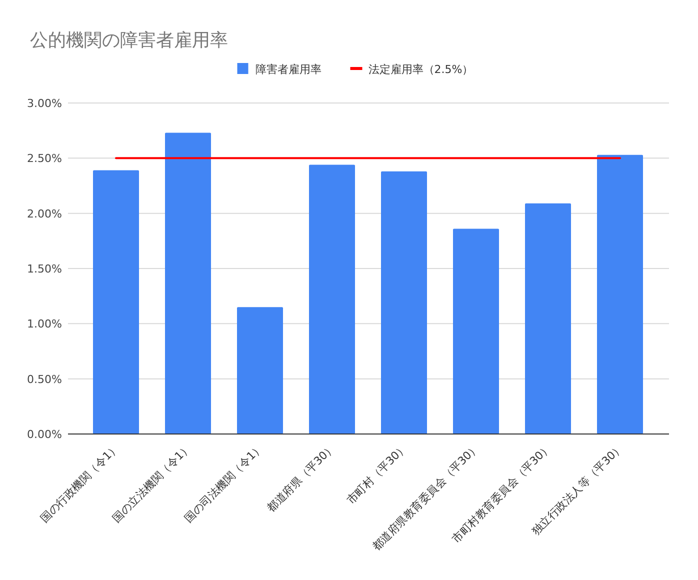  I want to click on legend-label: 法定雇用率（2.5%）, so click(421, 69).